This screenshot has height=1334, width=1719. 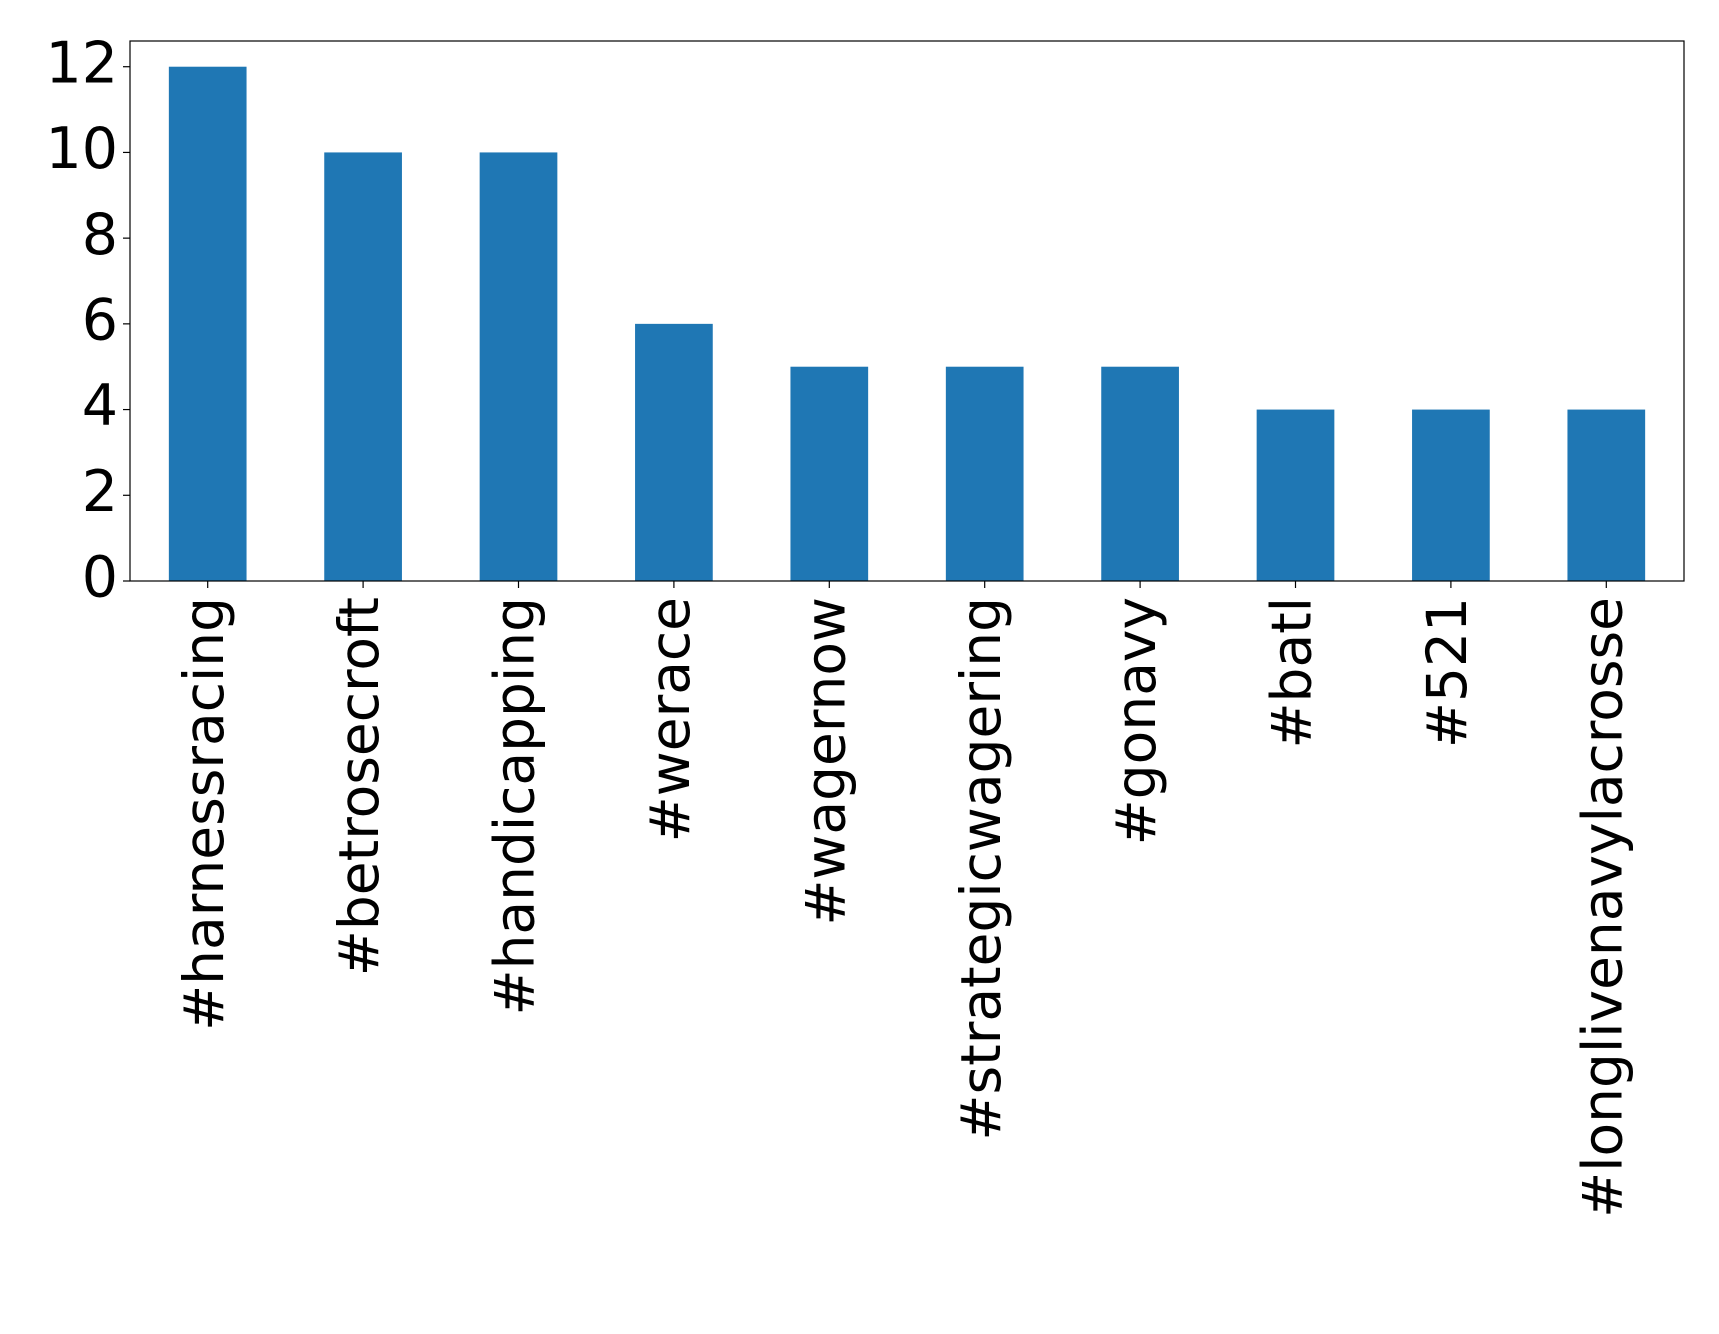 What do you see at coordinates (100, 492) in the screenshot?
I see `y-tick-label: 2` at bounding box center [100, 492].